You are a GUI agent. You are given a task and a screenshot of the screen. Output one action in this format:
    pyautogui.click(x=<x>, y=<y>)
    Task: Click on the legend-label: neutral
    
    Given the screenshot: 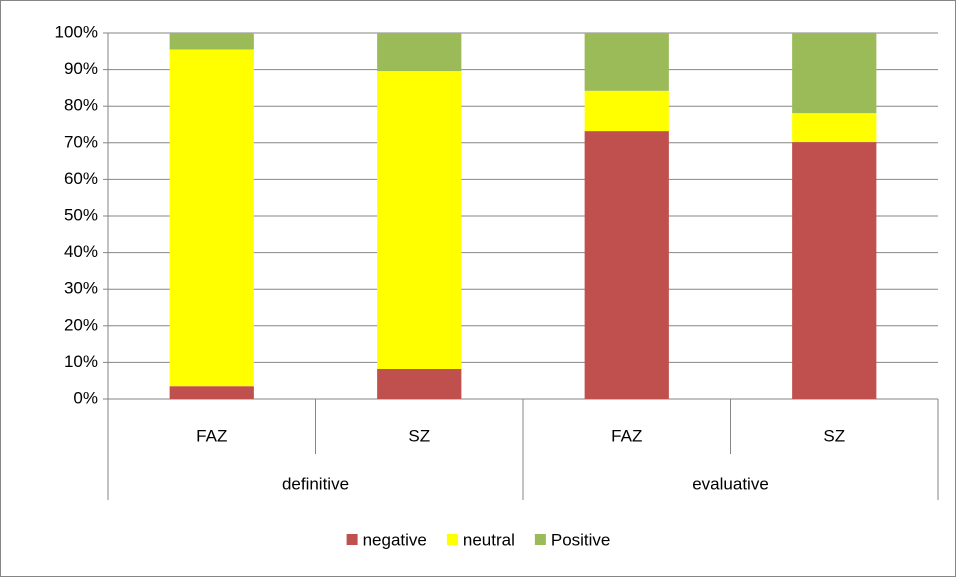 What is the action you would take?
    pyautogui.click(x=489, y=539)
    